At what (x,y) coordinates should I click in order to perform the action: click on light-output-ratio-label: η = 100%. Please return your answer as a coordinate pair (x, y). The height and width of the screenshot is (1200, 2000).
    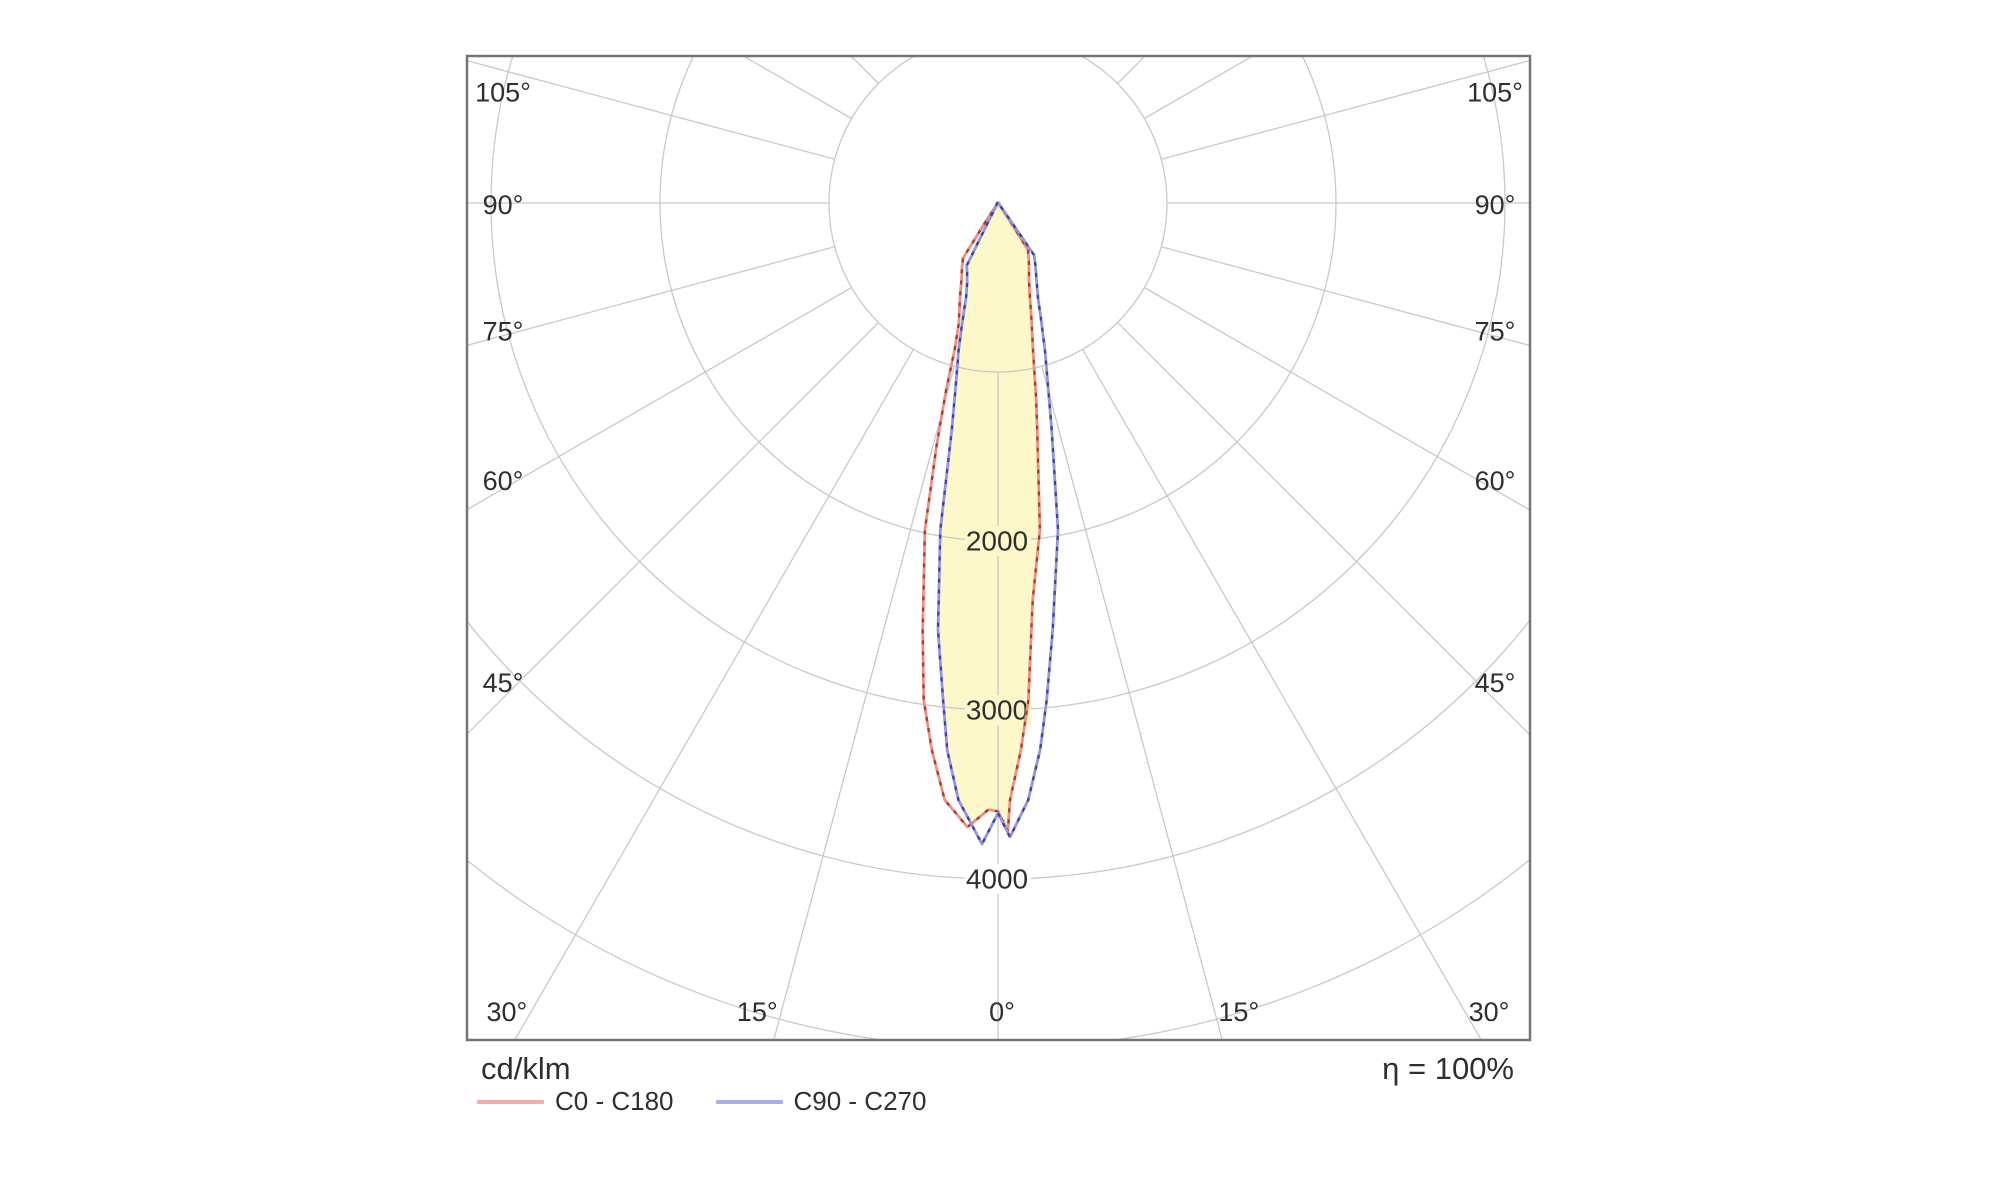
    Looking at the image, I should click on (1448, 1068).